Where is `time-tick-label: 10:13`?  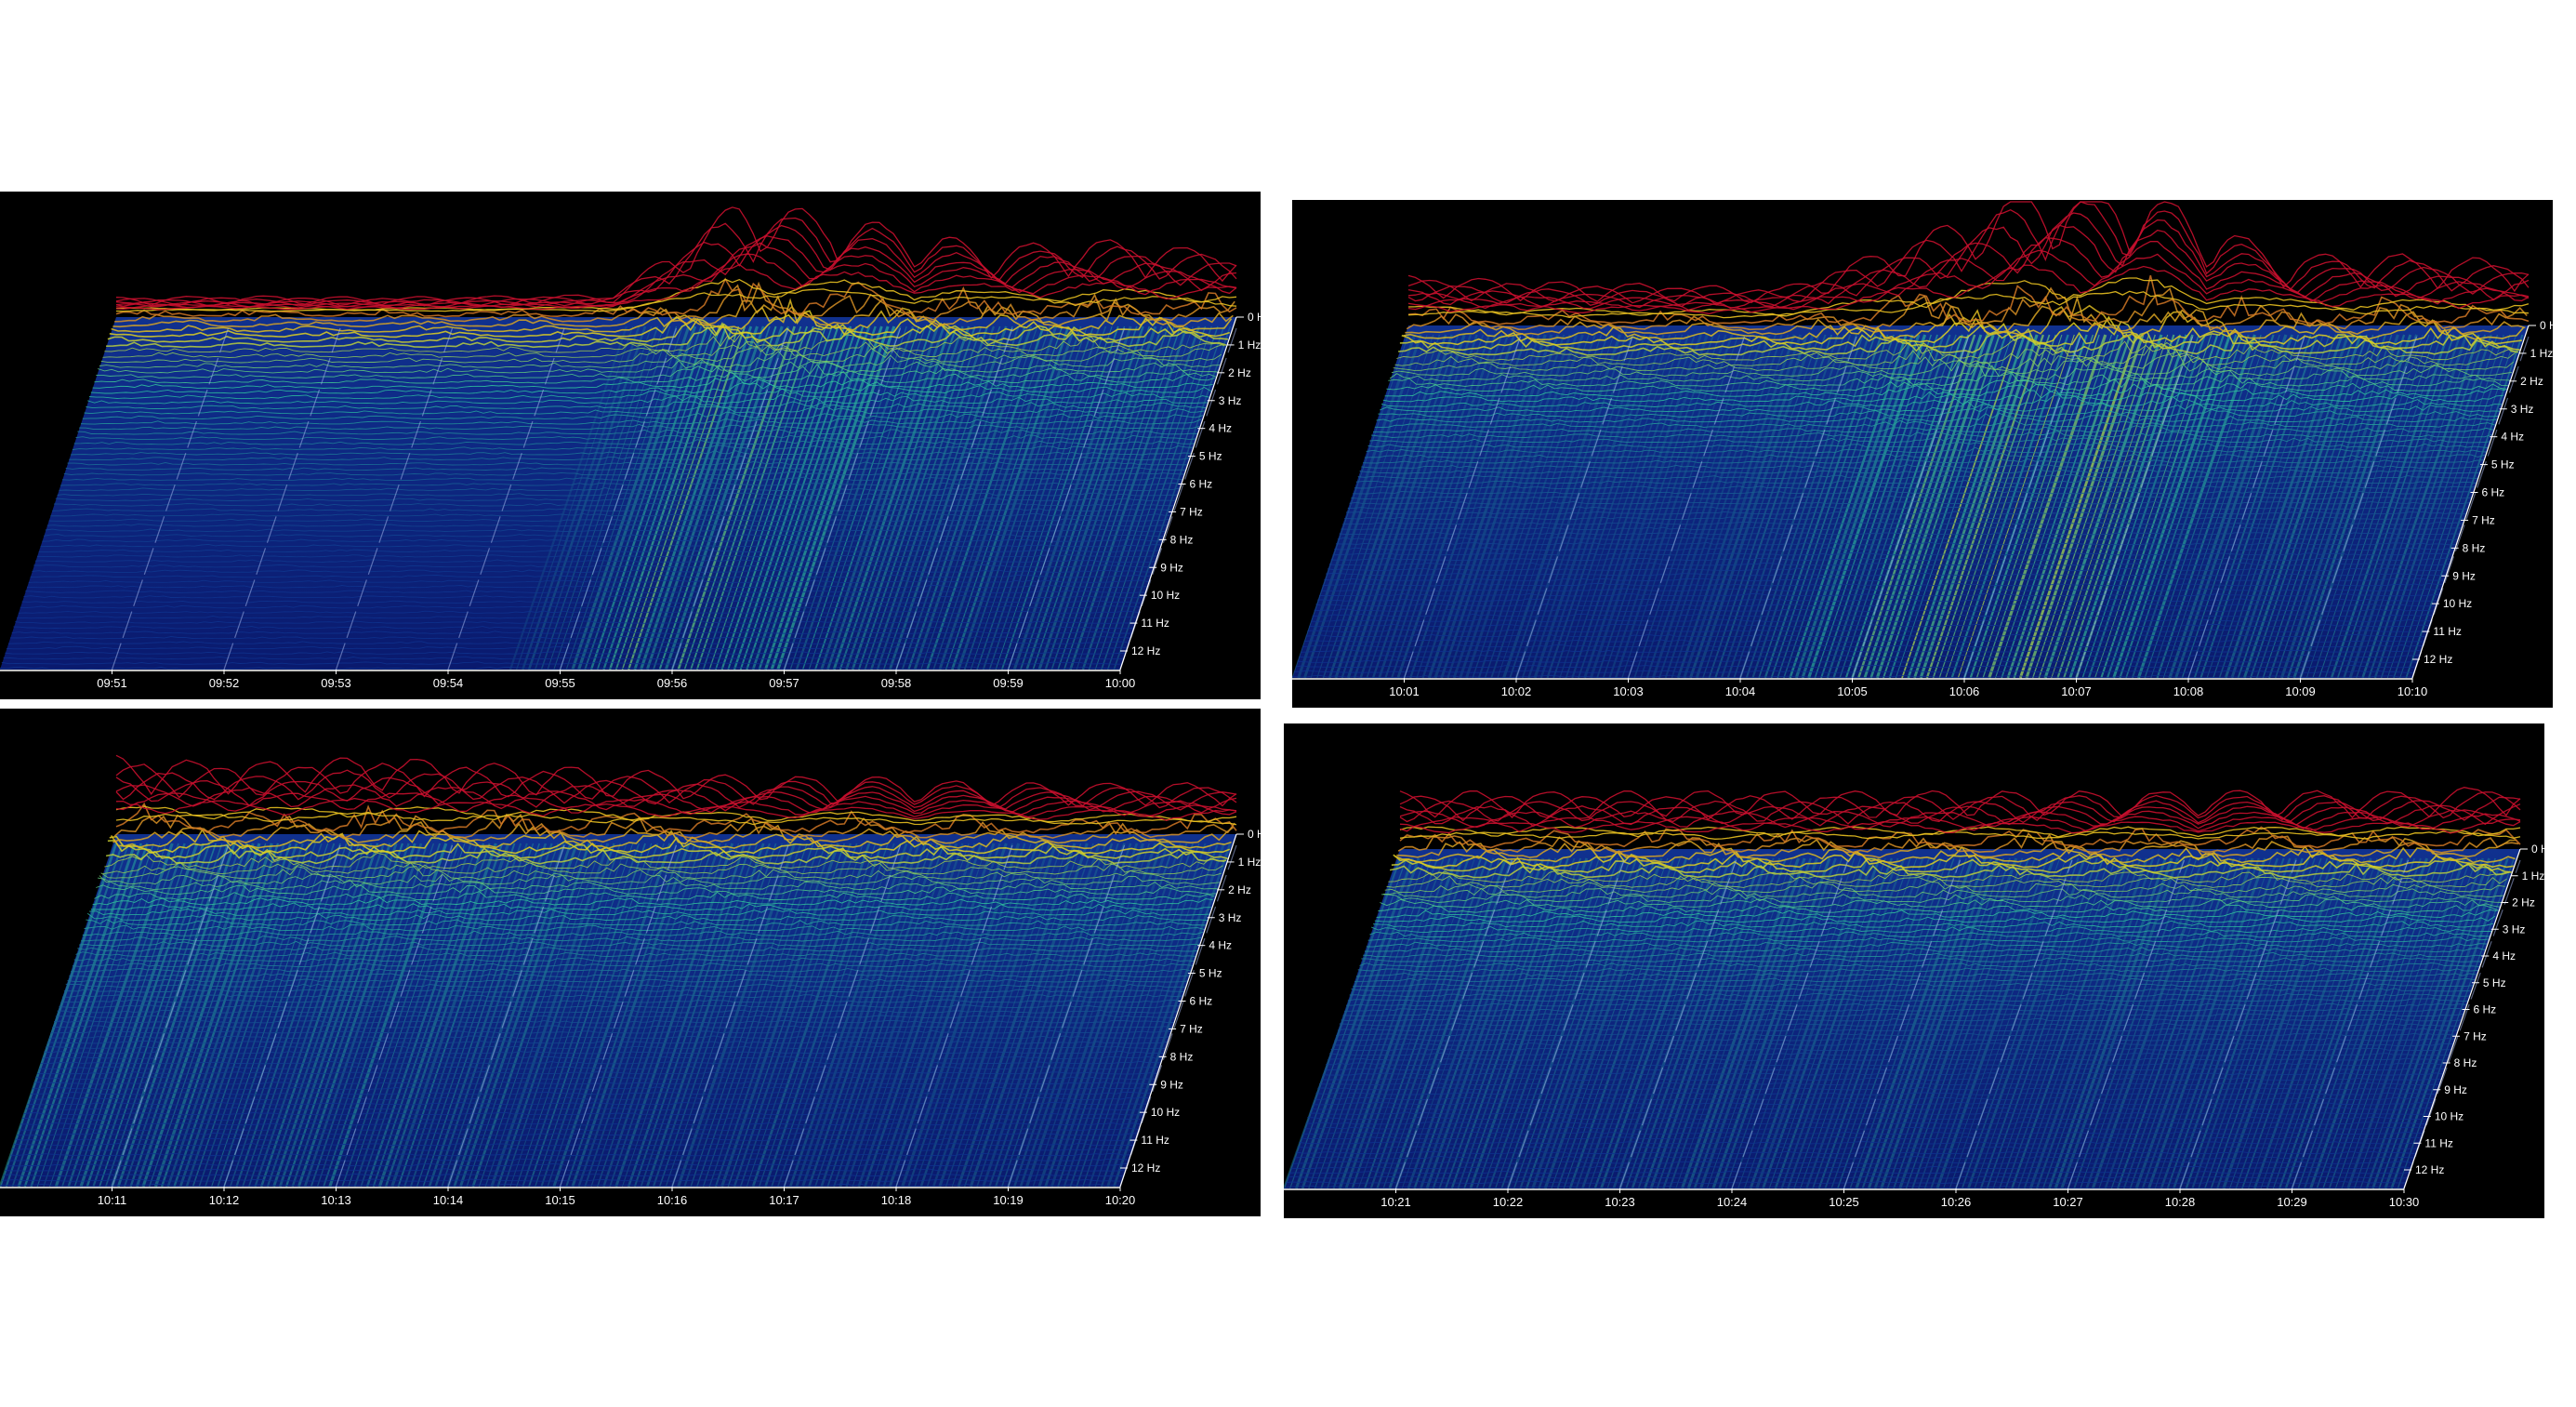 time-tick-label: 10:13 is located at coordinates (336, 1200).